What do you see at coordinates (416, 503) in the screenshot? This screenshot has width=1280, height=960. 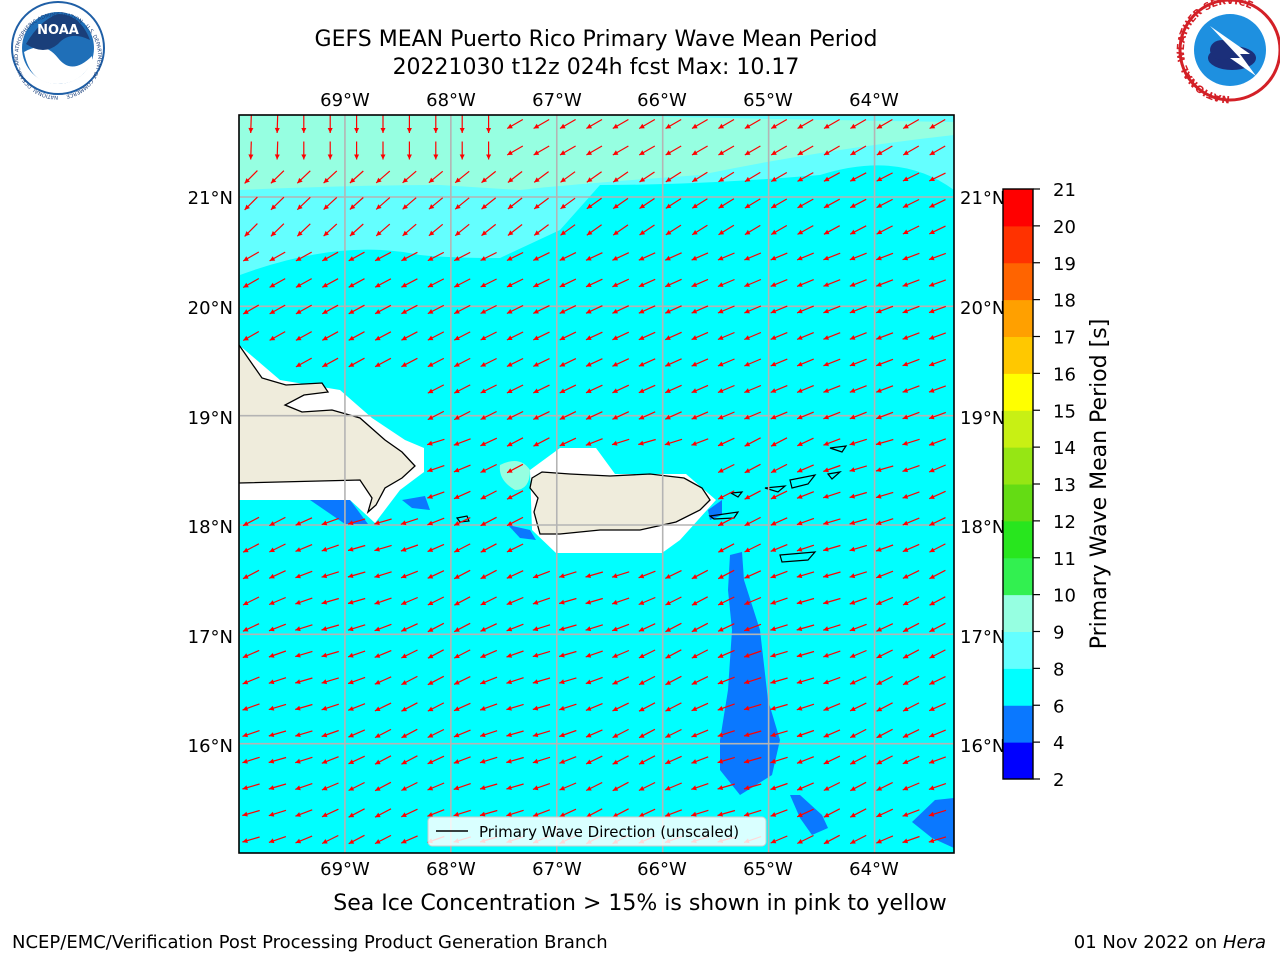 I see `period-4-6-mona` at bounding box center [416, 503].